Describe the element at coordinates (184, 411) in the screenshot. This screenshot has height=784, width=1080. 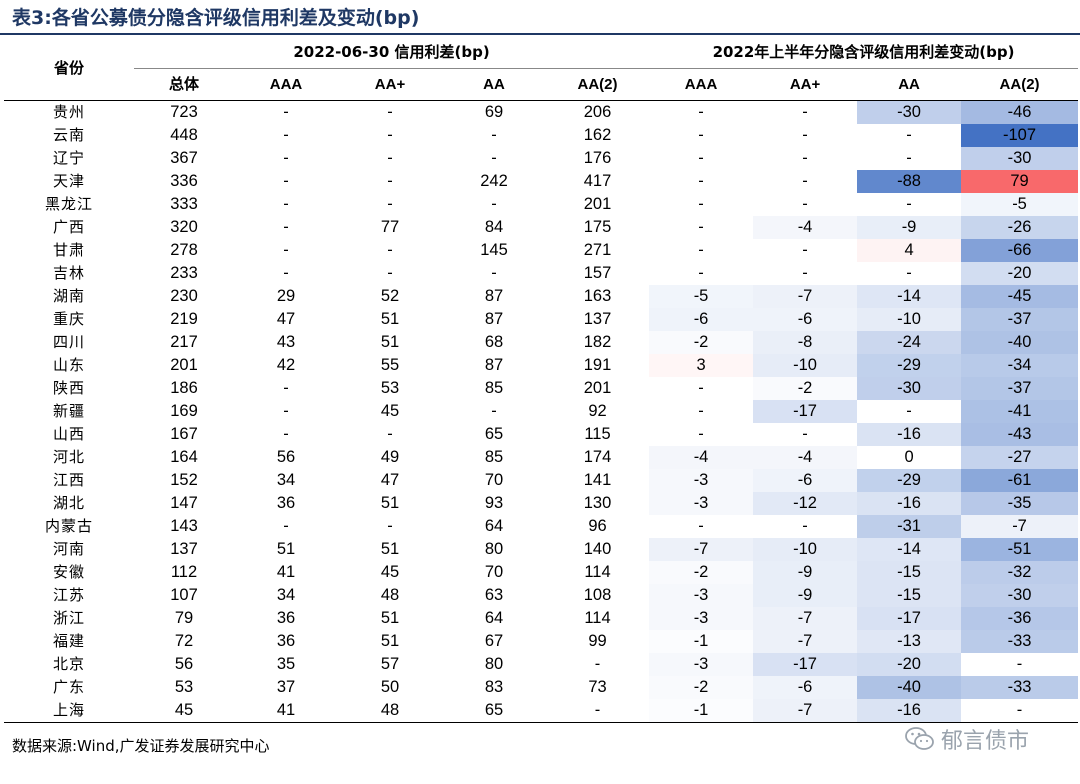
I see `spread-cell: 169` at that location.